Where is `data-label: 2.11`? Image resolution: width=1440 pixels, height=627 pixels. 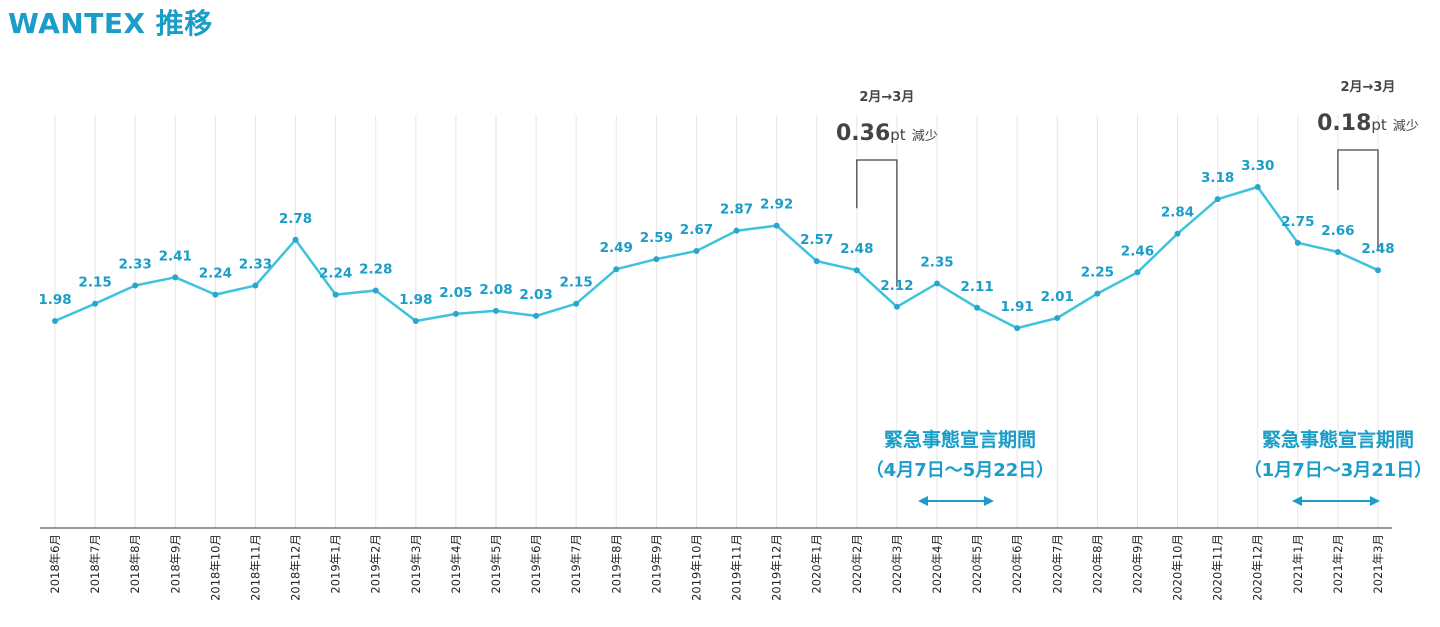
data-label: 2.11 is located at coordinates (976, 287).